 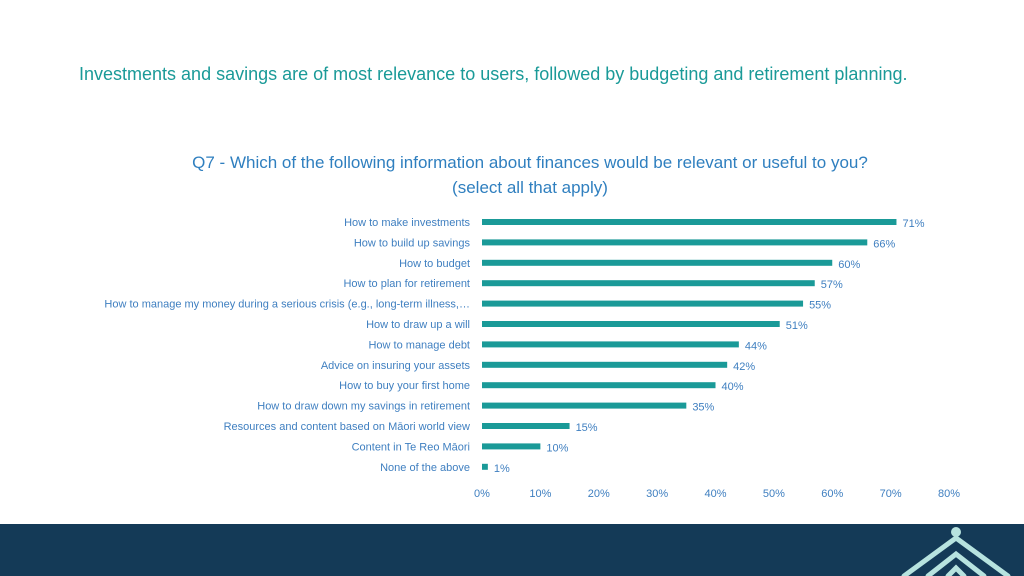 What do you see at coordinates (406, 284) in the screenshot?
I see `category-label: How to plan for retirement` at bounding box center [406, 284].